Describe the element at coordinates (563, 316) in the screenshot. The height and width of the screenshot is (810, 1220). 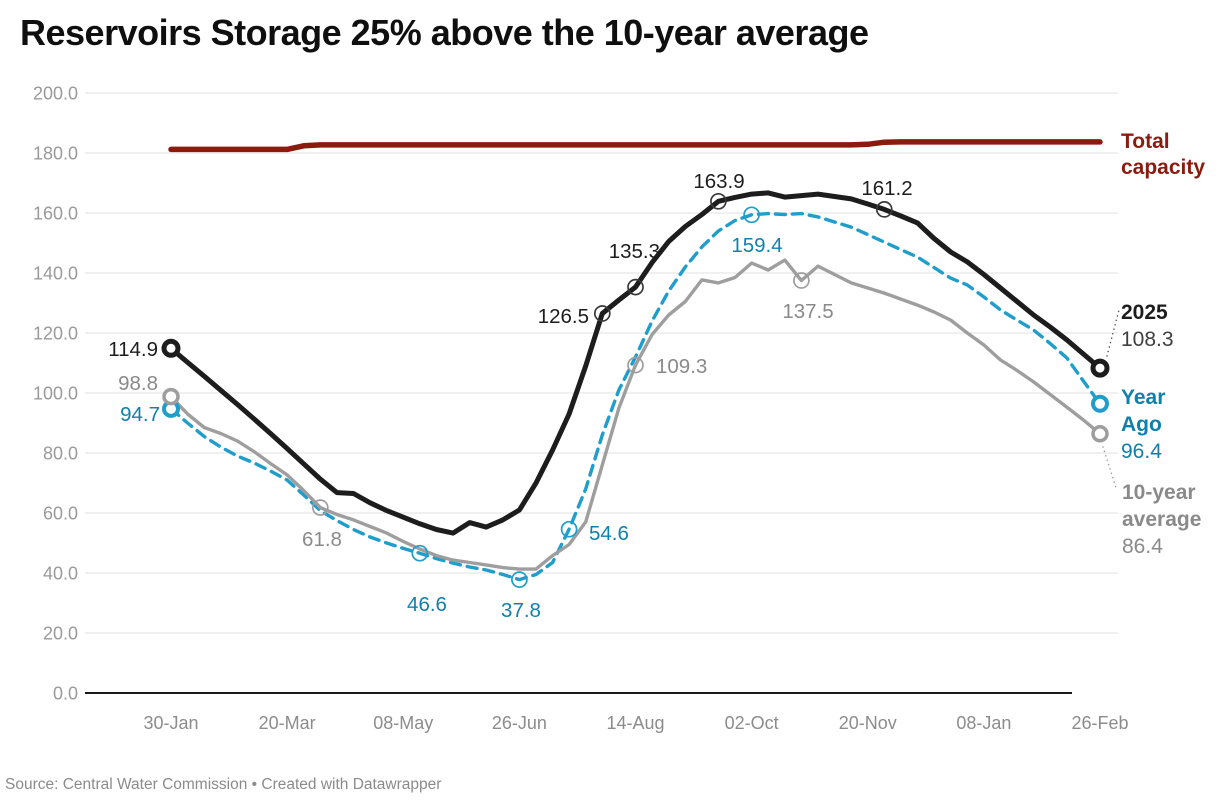
I see `point-label-126.5: 126.5` at that location.